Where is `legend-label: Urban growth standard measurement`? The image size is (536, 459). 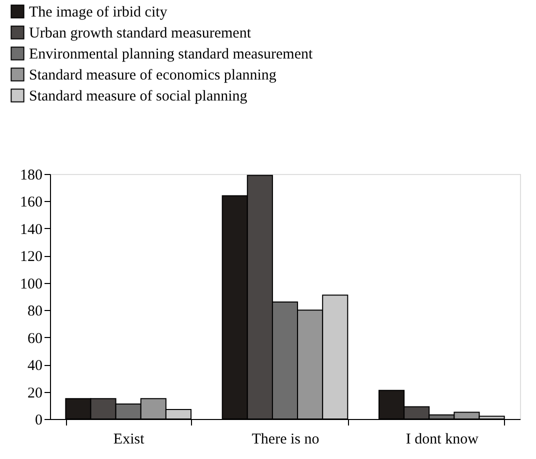
legend-label: Urban growth standard measurement is located at coordinates (140, 34).